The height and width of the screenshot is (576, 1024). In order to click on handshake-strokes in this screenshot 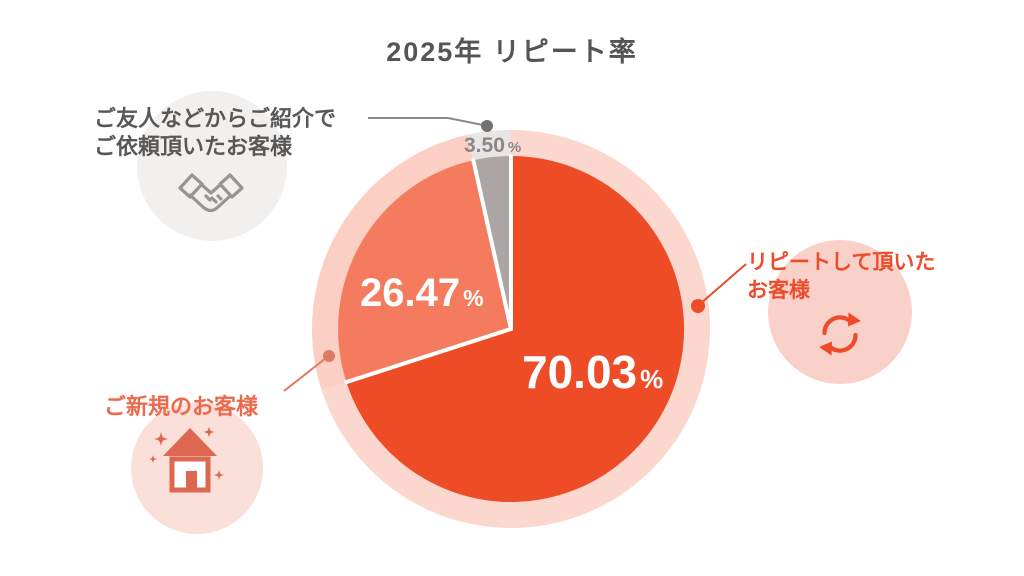, I will do `click(211, 193)`.